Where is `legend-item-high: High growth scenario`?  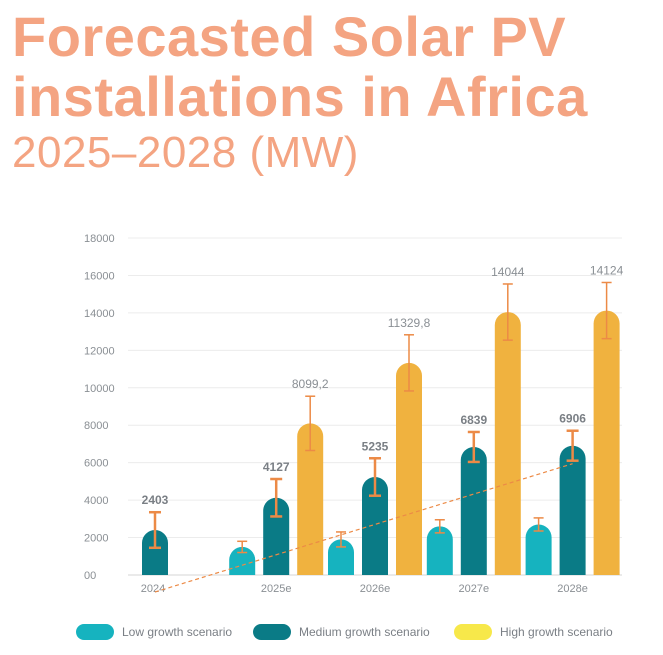 legend-item-high: High growth scenario is located at coordinates (533, 632).